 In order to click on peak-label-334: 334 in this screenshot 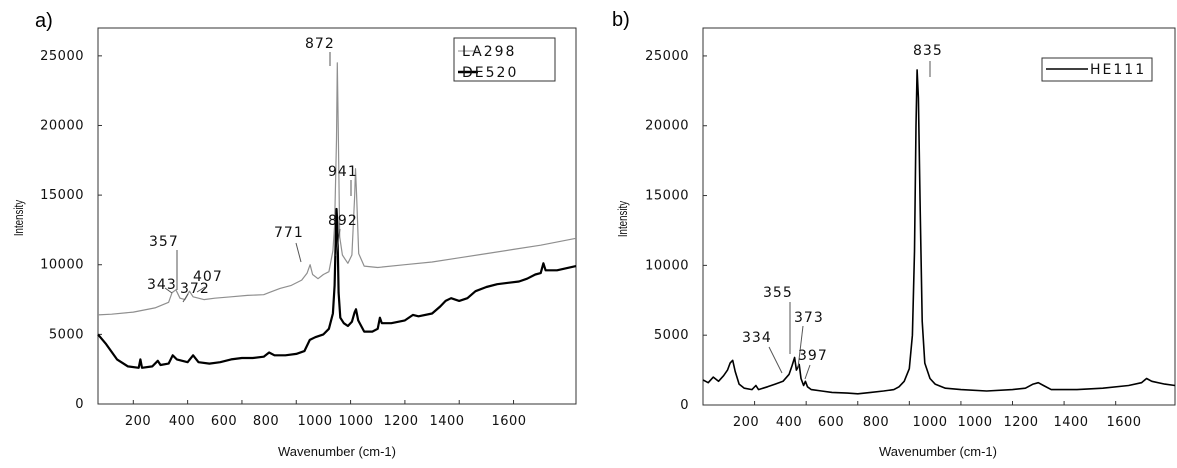, I will do `click(757, 338)`.